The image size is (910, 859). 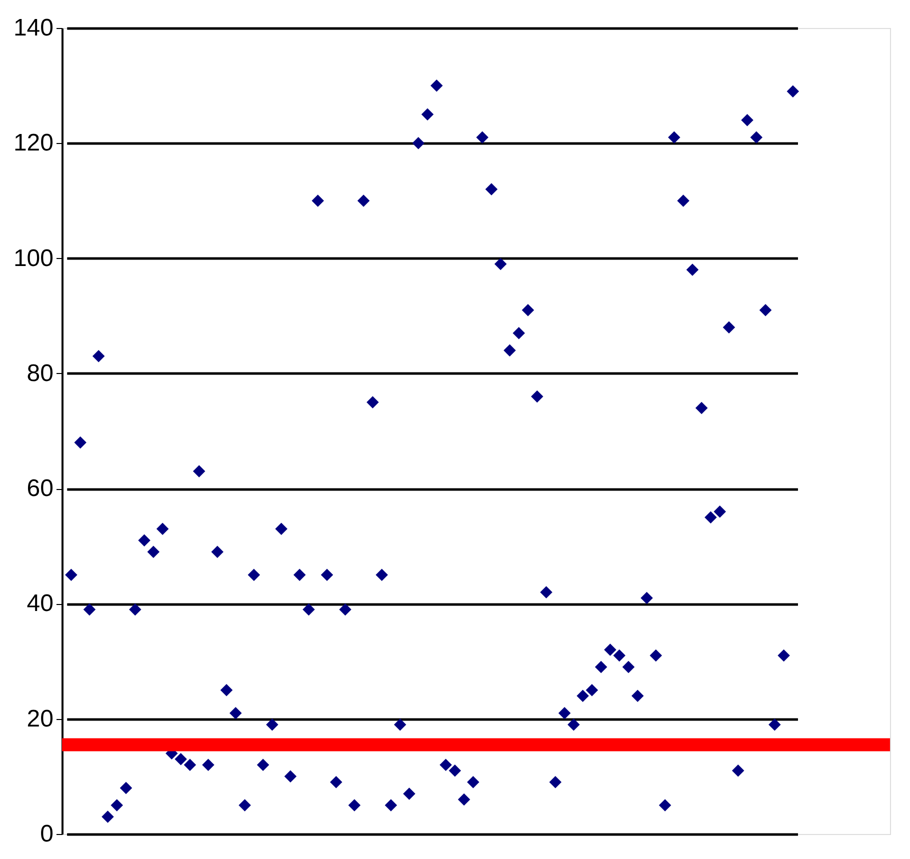 I want to click on y-tick-label: 20, so click(x=40, y=718).